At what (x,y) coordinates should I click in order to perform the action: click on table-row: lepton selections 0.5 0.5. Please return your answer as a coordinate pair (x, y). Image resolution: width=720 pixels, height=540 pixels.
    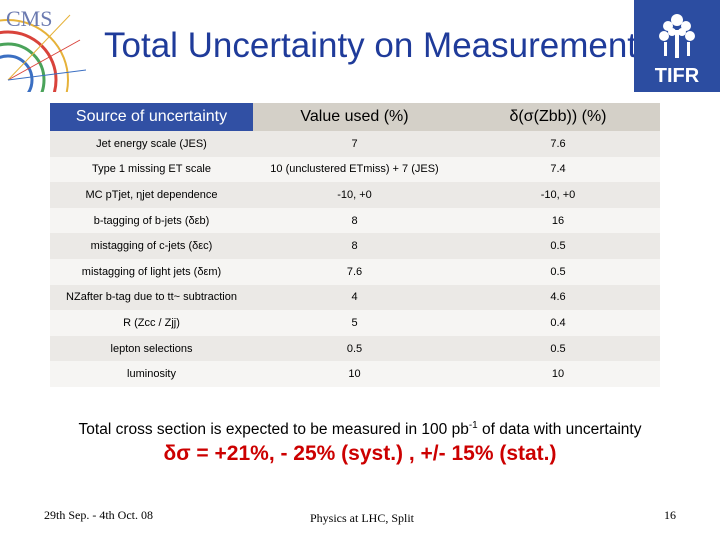
    Looking at the image, I should click on (355, 348).